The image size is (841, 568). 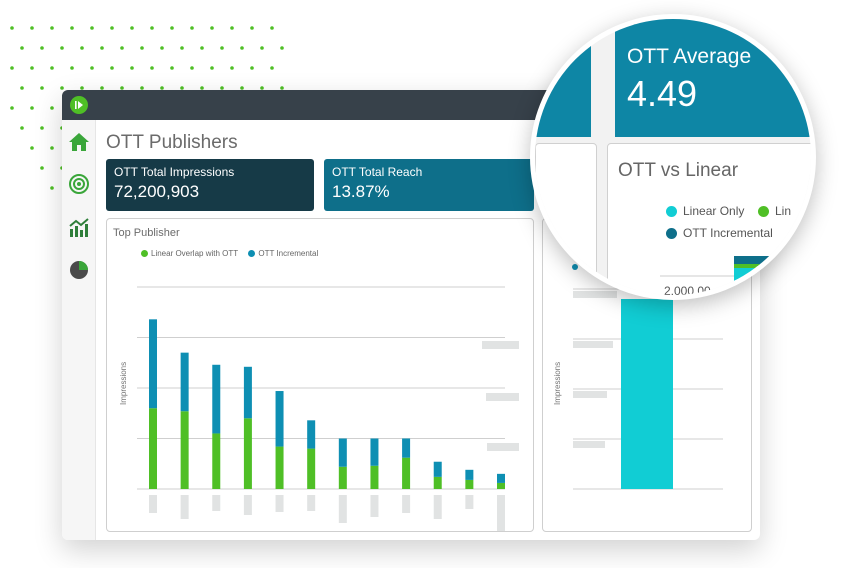 What do you see at coordinates (79, 142) in the screenshot?
I see `home-icon` at bounding box center [79, 142].